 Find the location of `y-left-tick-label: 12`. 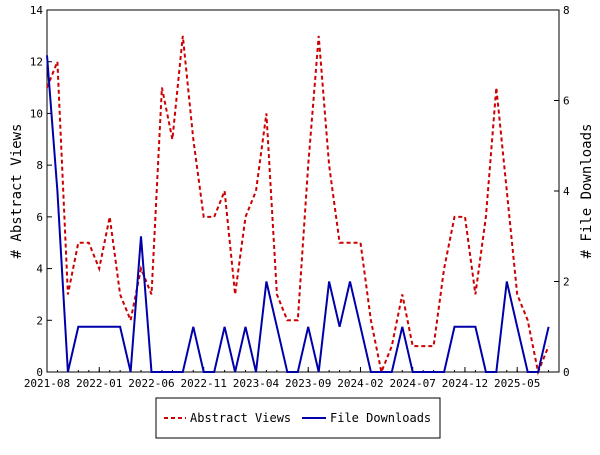

y-left-tick-label: 12 is located at coordinates (36, 62).